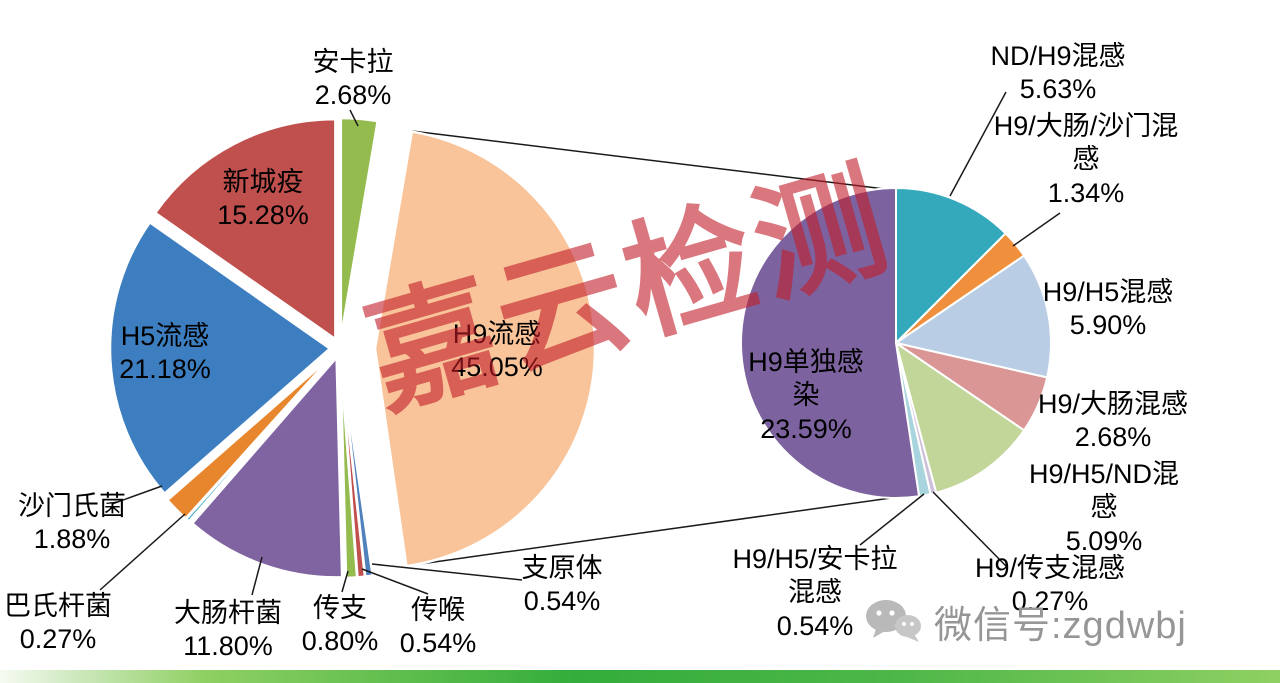  I want to click on label-h9-h5-nd: H9/H5/ND混感 5.09%, so click(1104, 507).